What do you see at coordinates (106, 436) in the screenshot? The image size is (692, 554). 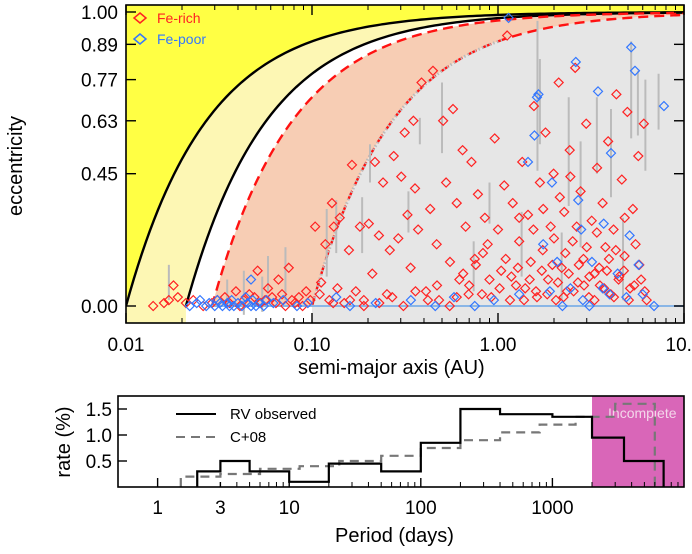 I see `bottom-y-axis: 0.5 1.0 1.5` at bounding box center [106, 436].